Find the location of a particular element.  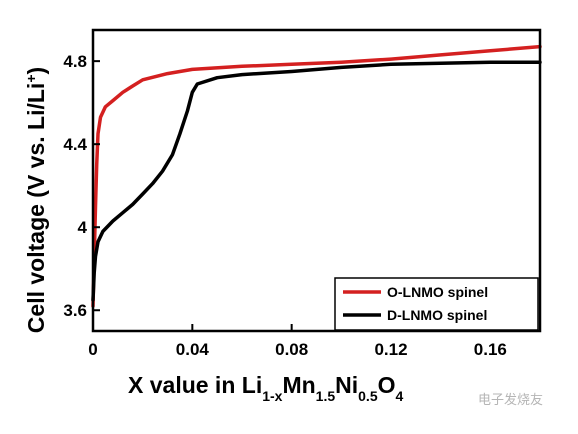

legend-label-d-lnmo: D-LNMO spinel is located at coordinates (437, 315).